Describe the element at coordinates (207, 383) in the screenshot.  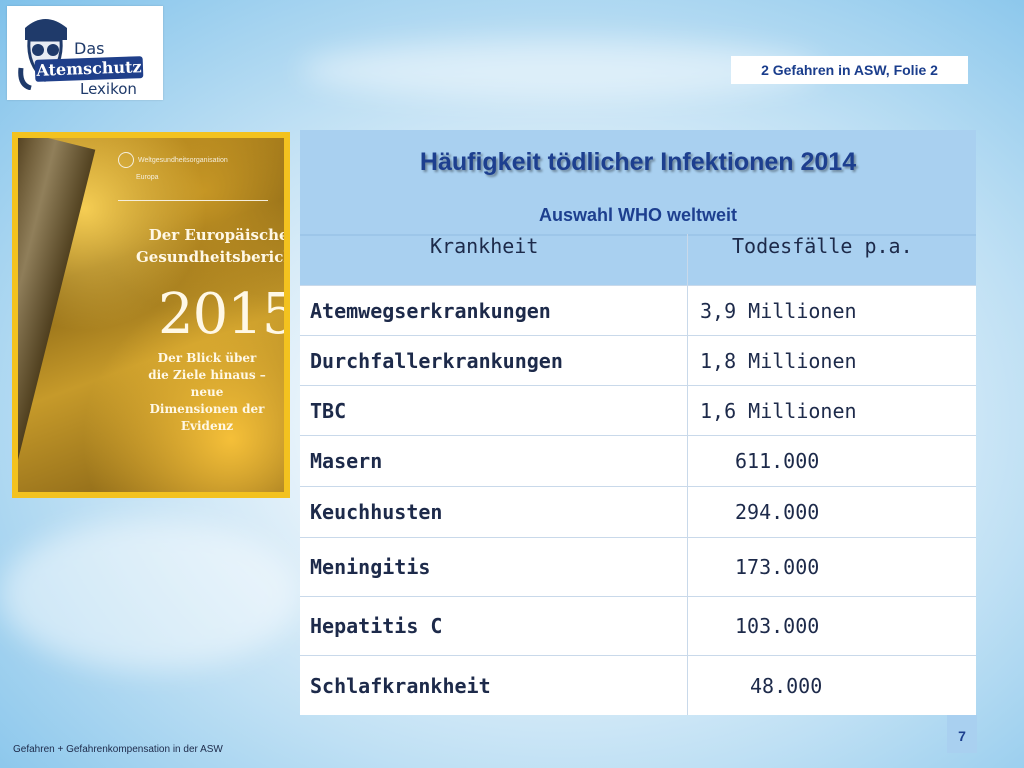
I see `cover-subtitle-line-2: die Ziele hinaus – neue` at that location.